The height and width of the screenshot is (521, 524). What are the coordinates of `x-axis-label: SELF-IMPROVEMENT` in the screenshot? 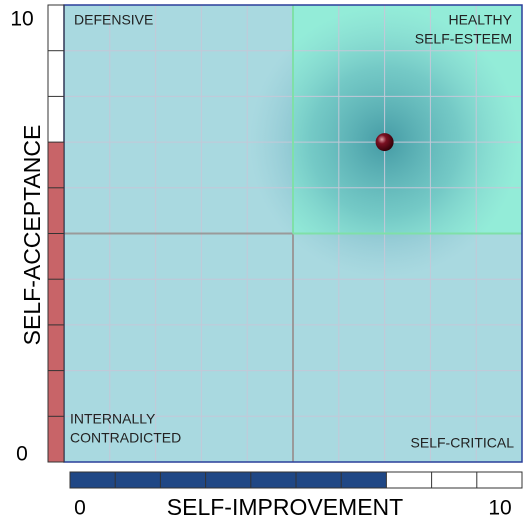 It's located at (285, 507).